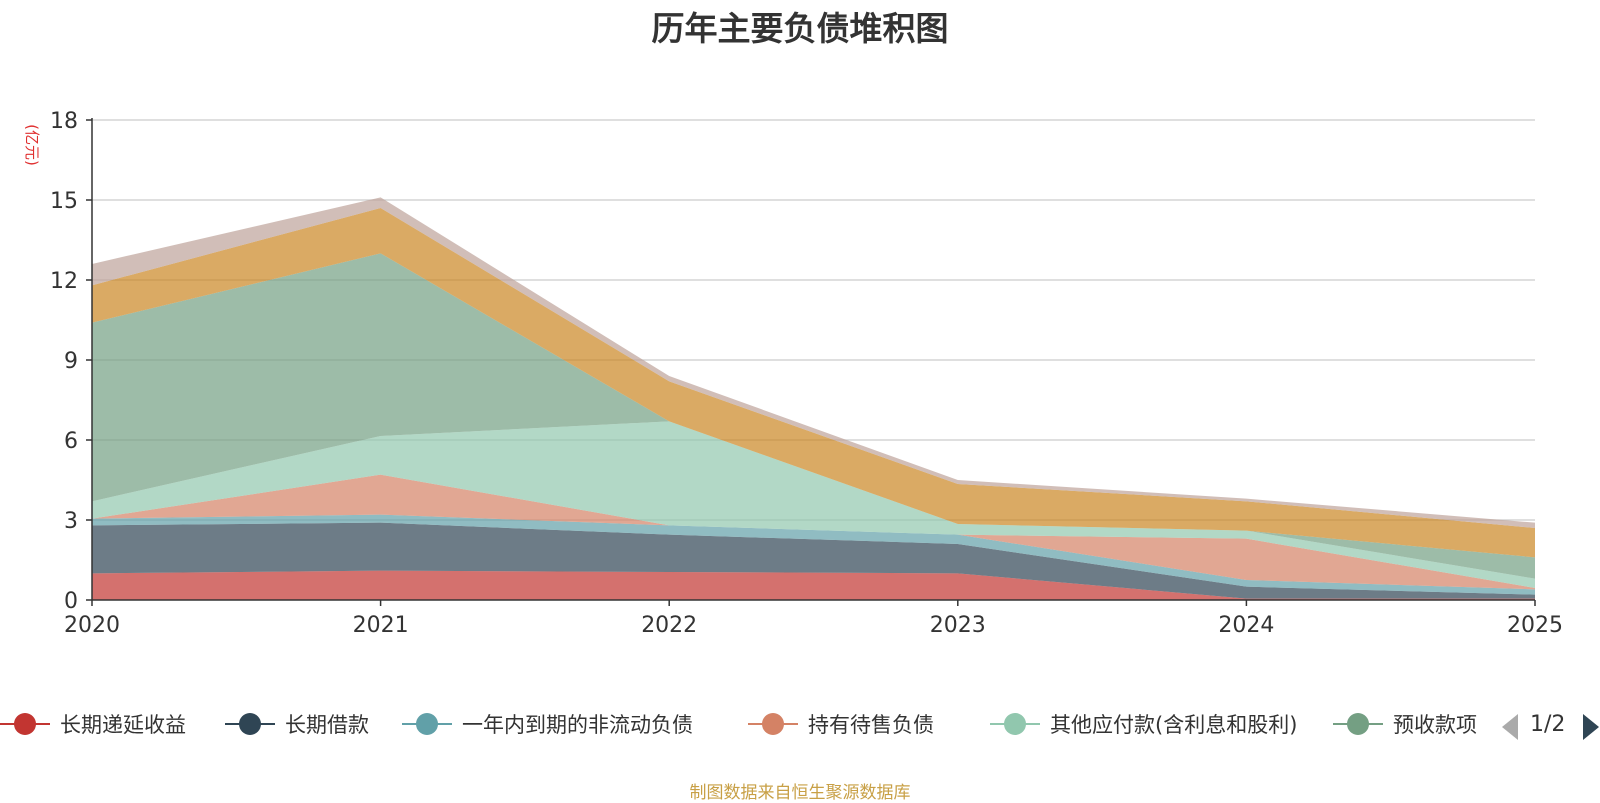  What do you see at coordinates (958, 625) in the screenshot?
I see `x-tick-label: 2023` at bounding box center [958, 625].